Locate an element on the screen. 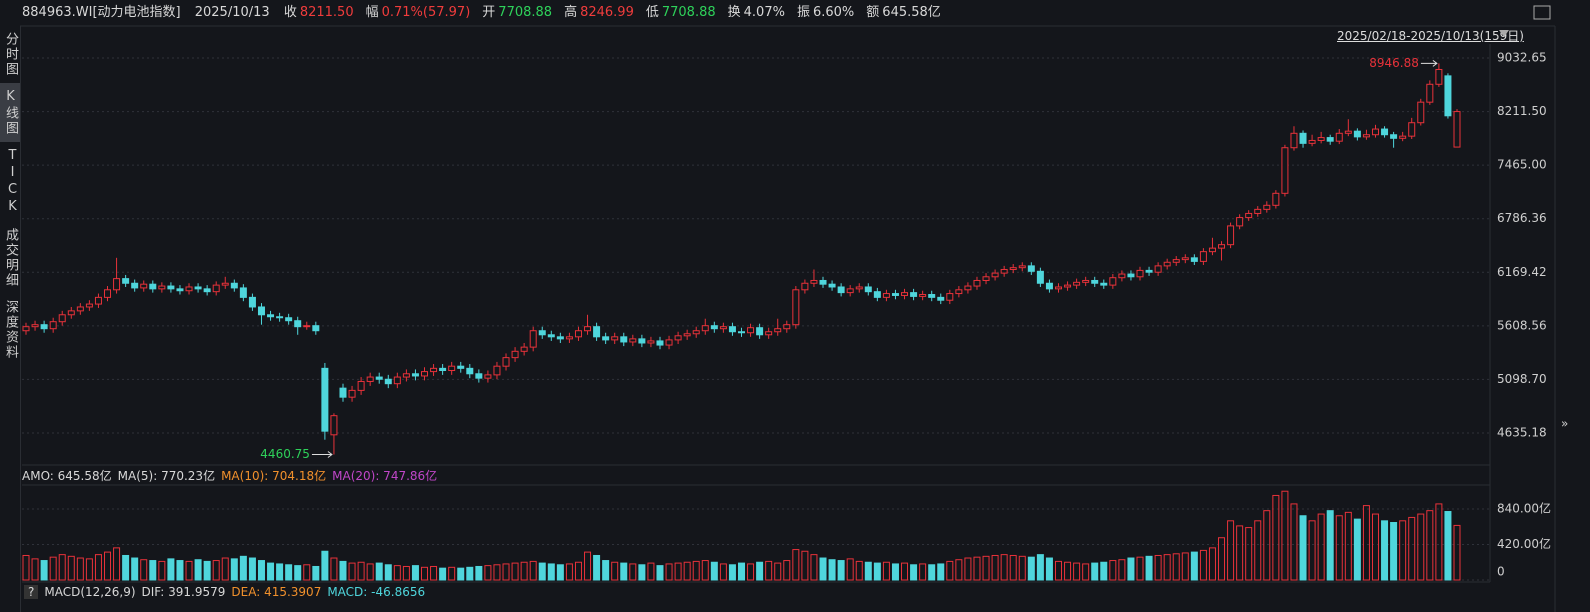  dropdown-icon is located at coordinates (1504, 33).